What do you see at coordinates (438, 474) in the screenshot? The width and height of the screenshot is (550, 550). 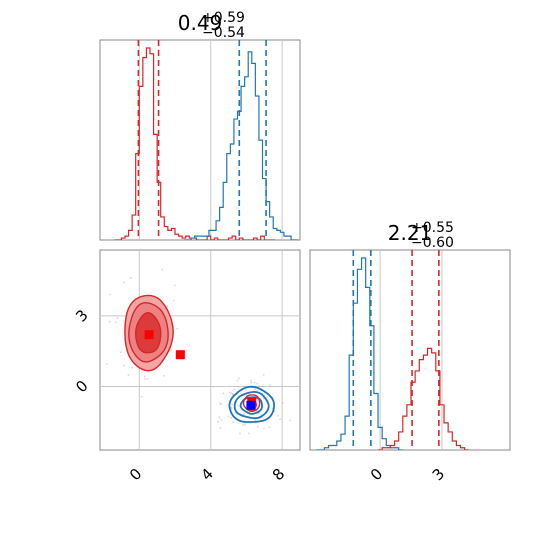 I see `right-x-tick-label: 3` at bounding box center [438, 474].